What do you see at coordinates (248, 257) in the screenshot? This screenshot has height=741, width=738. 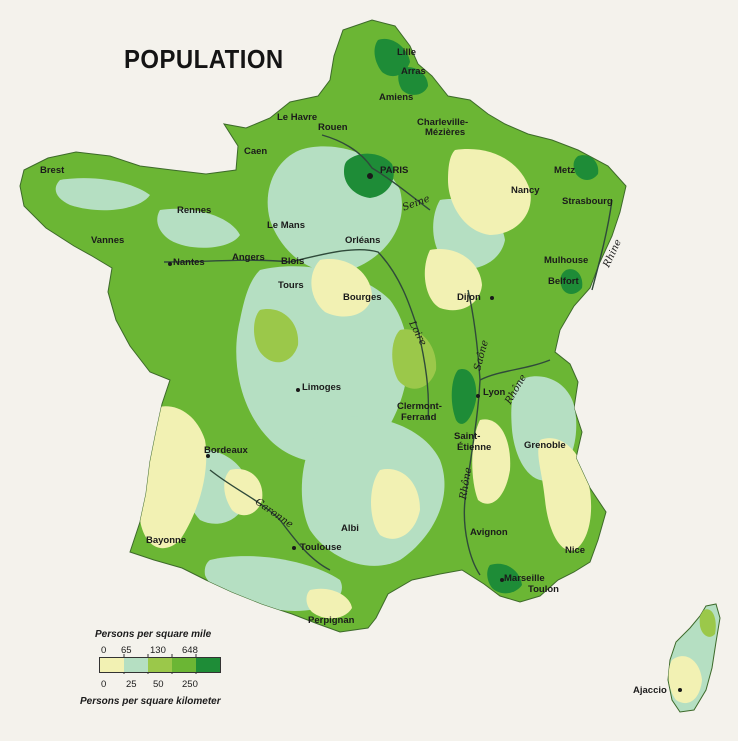 I see `city-label-angers: Angers` at bounding box center [248, 257].